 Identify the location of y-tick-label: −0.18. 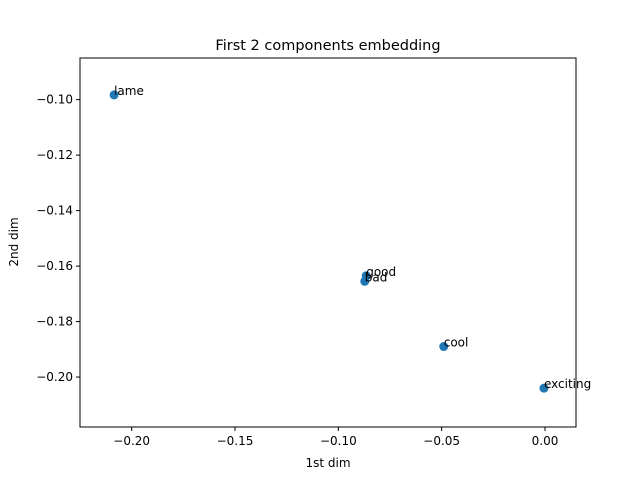
(54, 322).